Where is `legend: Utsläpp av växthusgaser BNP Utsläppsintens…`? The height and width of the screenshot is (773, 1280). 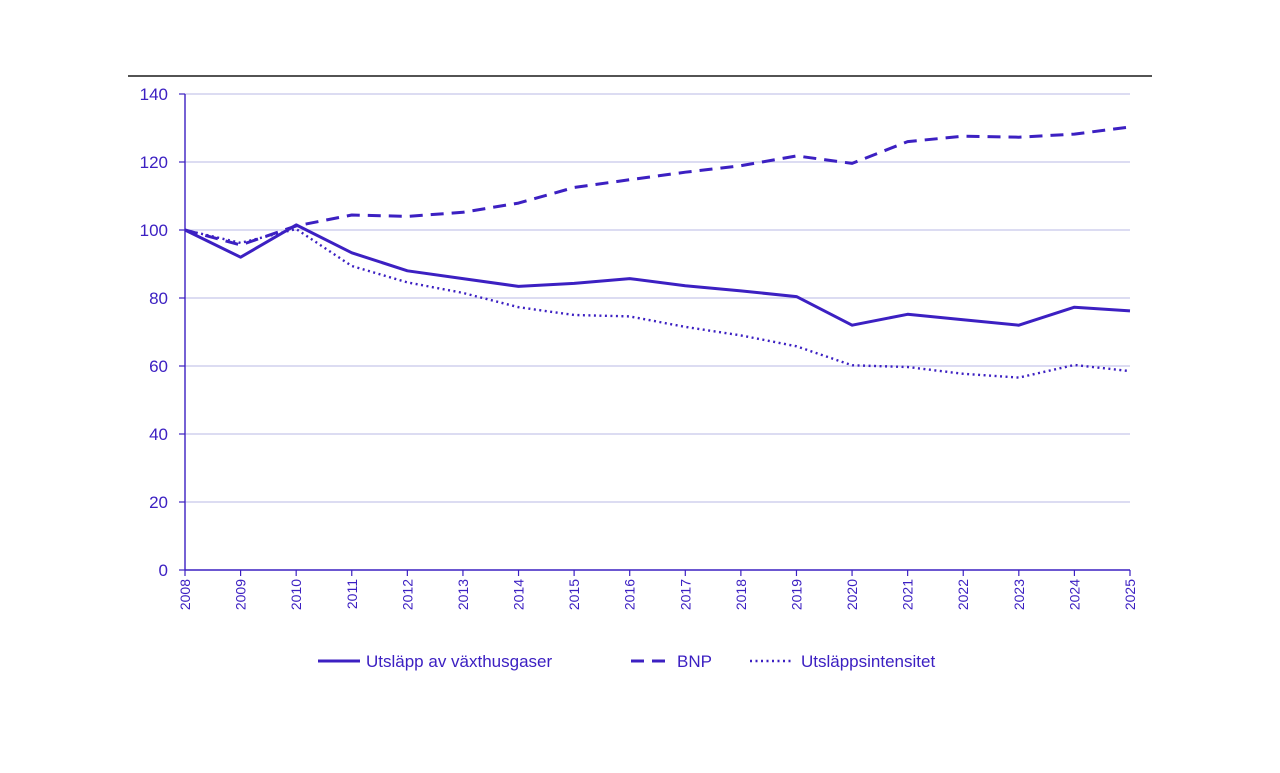 legend: Utsläpp av växthusgaser BNP Utsläppsintens… is located at coordinates (626, 661).